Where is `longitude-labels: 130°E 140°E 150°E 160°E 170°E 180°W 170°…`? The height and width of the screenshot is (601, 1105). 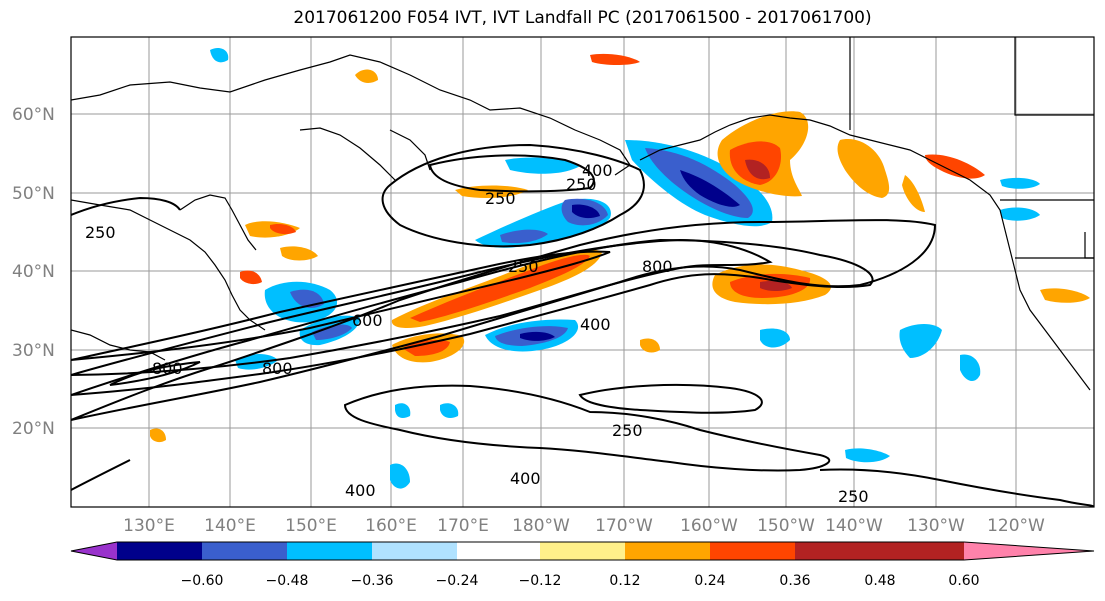
longitude-labels: 130°E 140°E 150°E 160°E 170°E 180°W 170°… is located at coordinates (584, 526).